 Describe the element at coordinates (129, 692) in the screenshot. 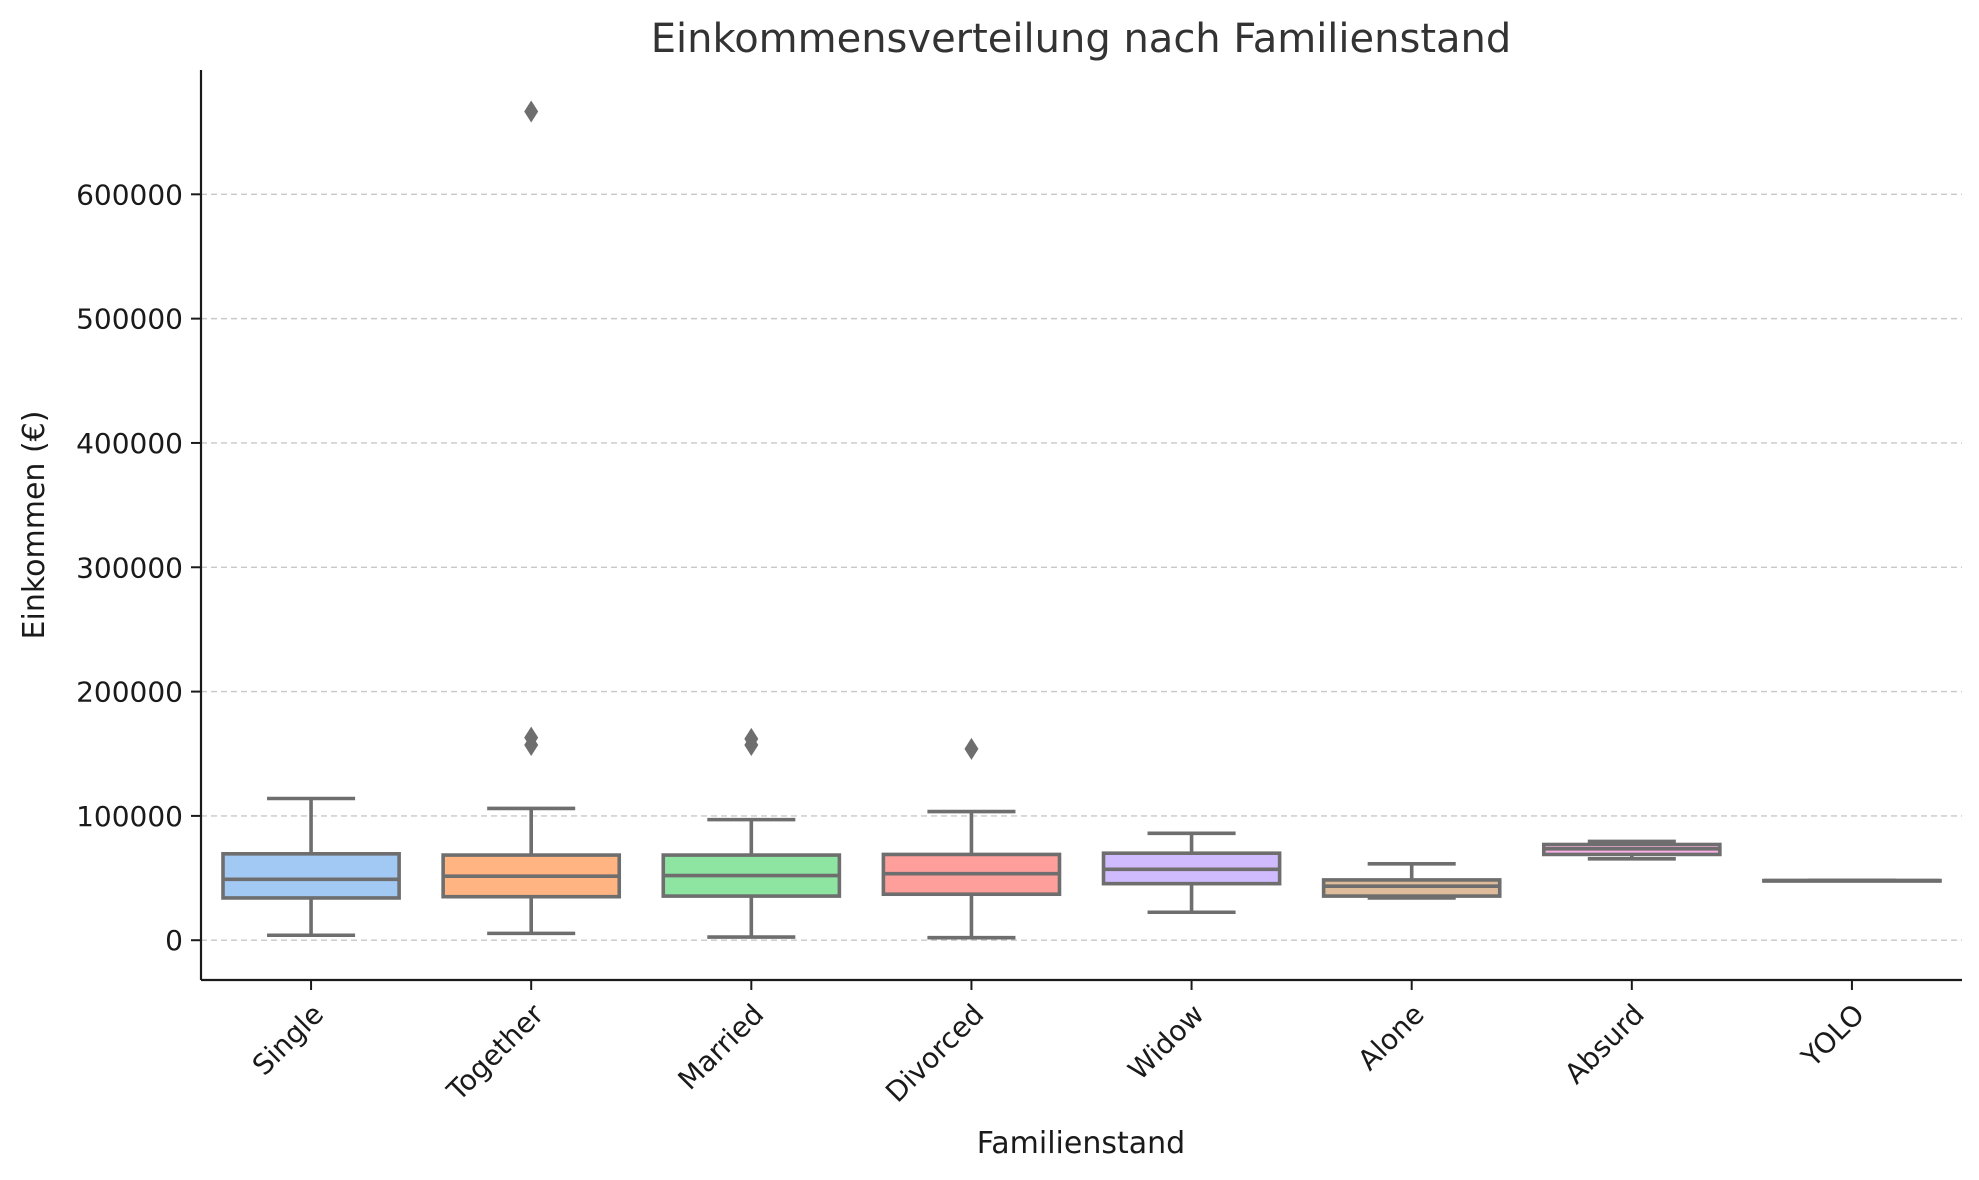

I see `y-tick-label: 200000` at that location.